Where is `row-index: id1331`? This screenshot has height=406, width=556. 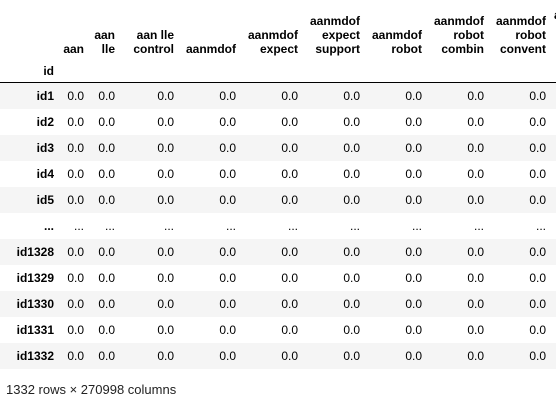
row-index: id1331 is located at coordinates (35, 329).